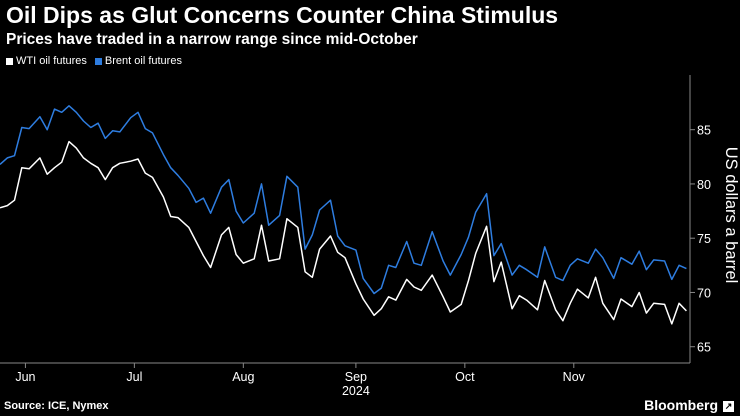 The image size is (740, 416). I want to click on y-tick-label-70: 70, so click(704, 293).